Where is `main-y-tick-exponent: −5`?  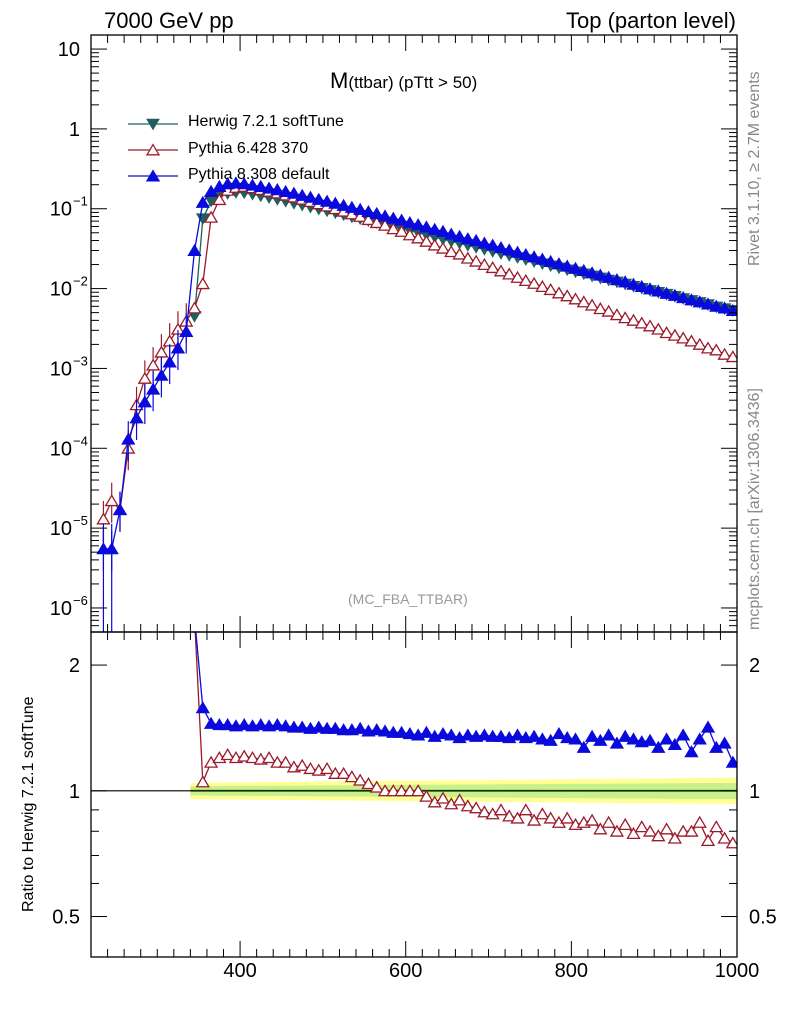
main-y-tick-exponent: −5 is located at coordinates (80, 520).